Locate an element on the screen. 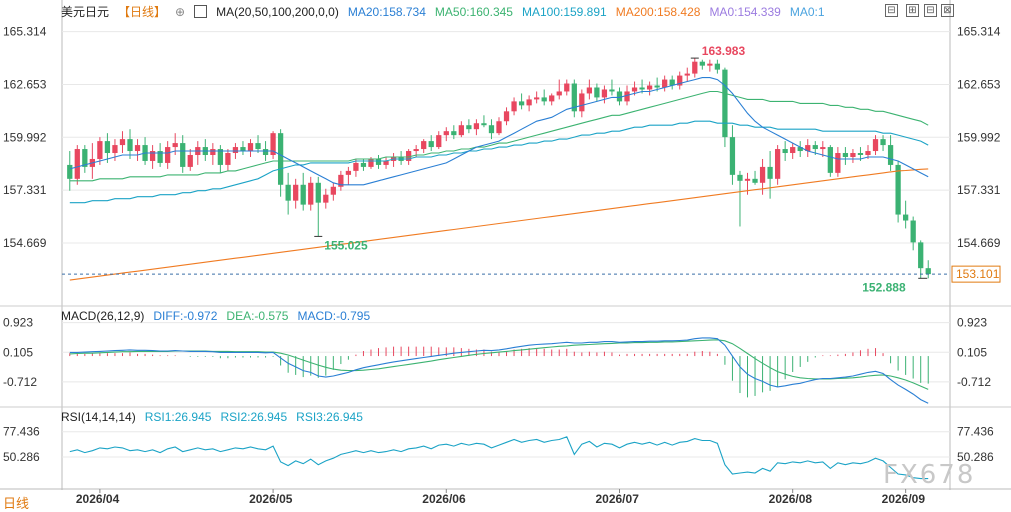 The height and width of the screenshot is (512, 1011). macd-label: MACD(26,12,9) is located at coordinates (103, 316).